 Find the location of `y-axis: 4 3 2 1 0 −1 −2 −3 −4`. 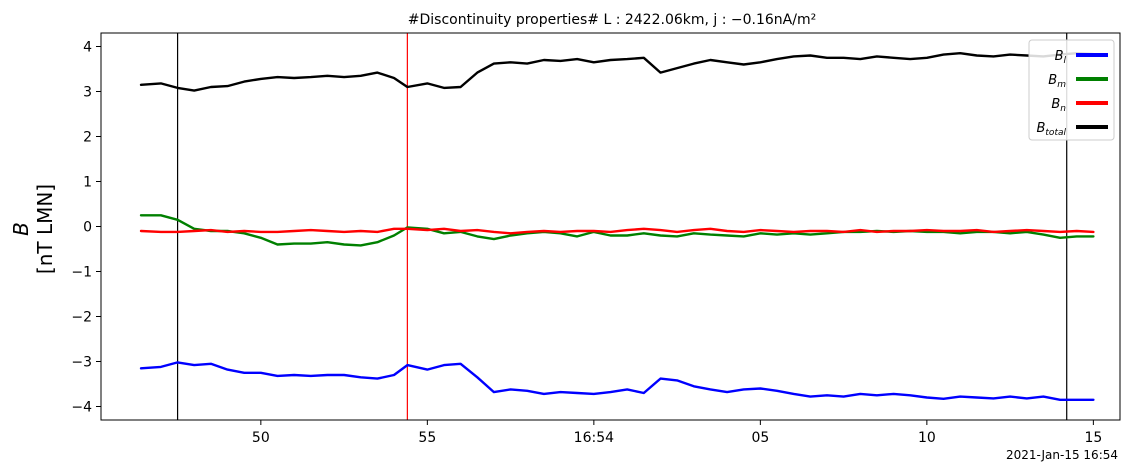

y-axis: 4 3 2 1 0 −1 −2 −3 −4 is located at coordinates (86, 228).